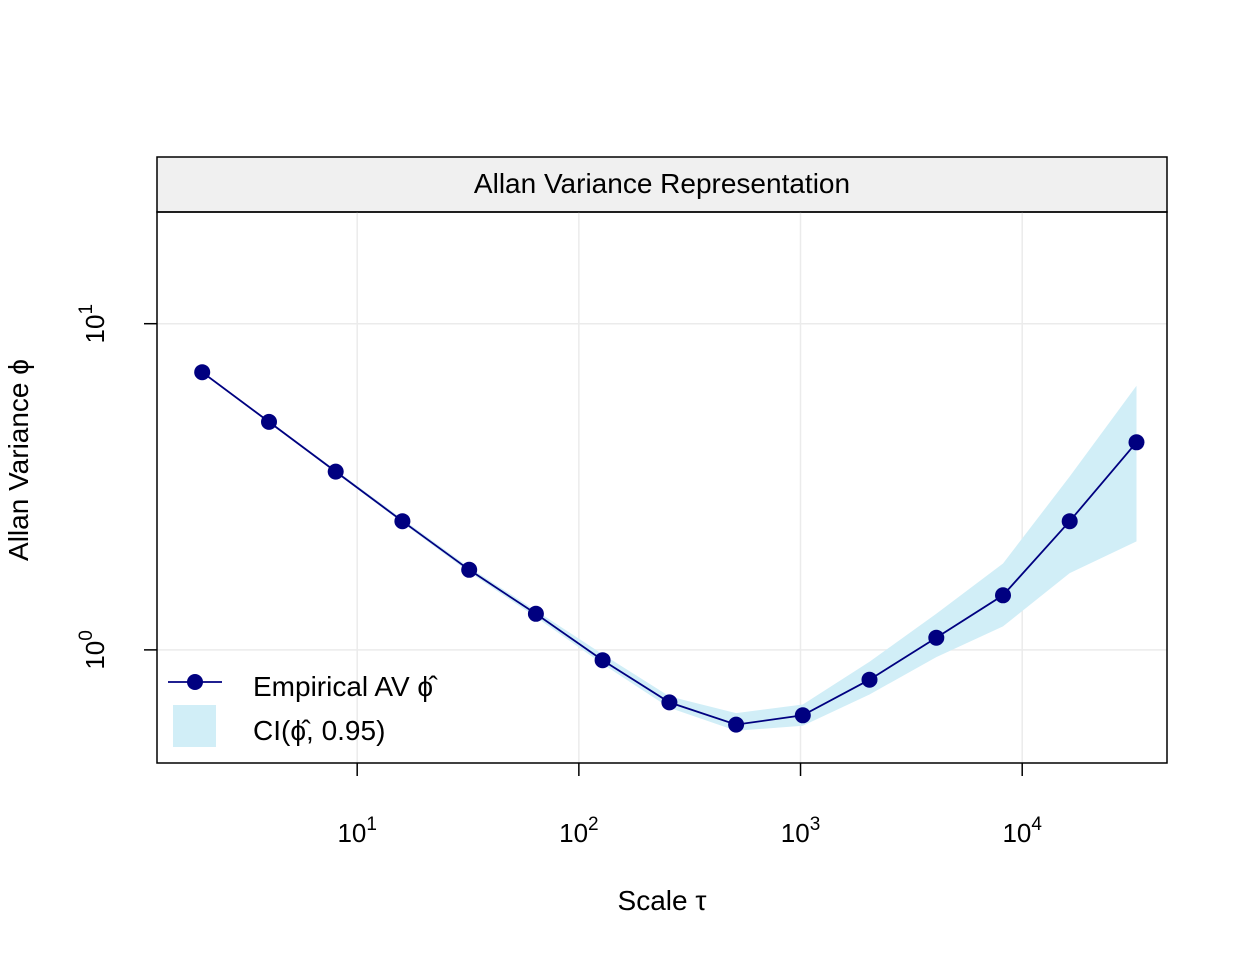 This screenshot has width=1248, height=960. What do you see at coordinates (93, 650) in the screenshot?
I see `y-tick-label: 10⁰` at bounding box center [93, 650].